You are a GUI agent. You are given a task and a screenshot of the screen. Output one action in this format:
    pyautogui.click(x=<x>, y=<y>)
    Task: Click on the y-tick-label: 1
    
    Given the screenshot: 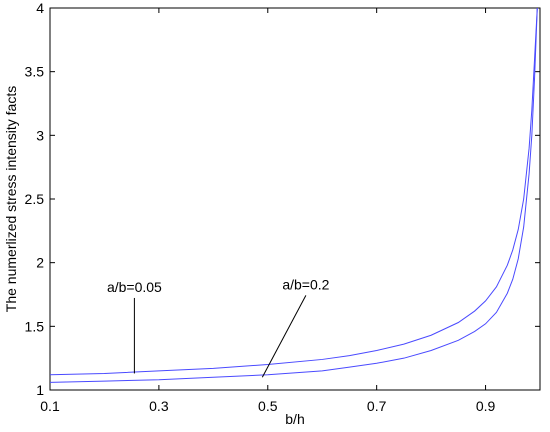 What is the action you would take?
    pyautogui.click(x=40, y=390)
    